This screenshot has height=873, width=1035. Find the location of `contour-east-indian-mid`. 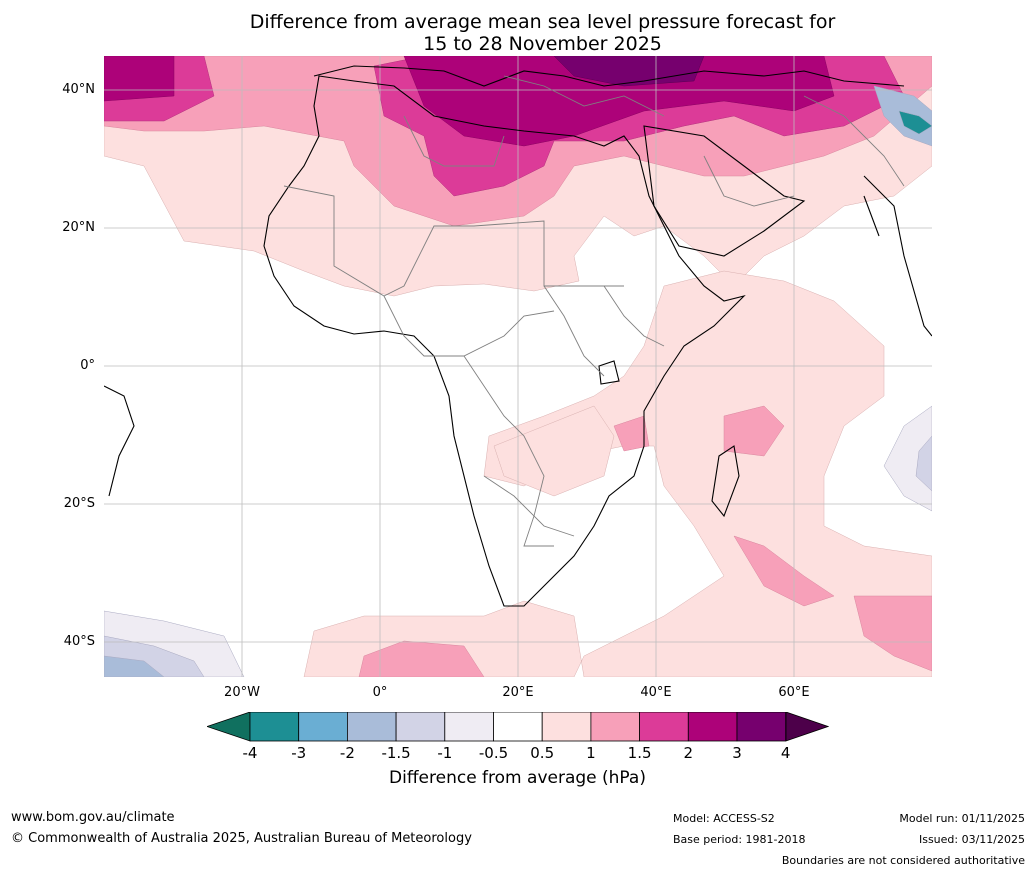

contour-east-indian-mid is located at coordinates (923, 463).